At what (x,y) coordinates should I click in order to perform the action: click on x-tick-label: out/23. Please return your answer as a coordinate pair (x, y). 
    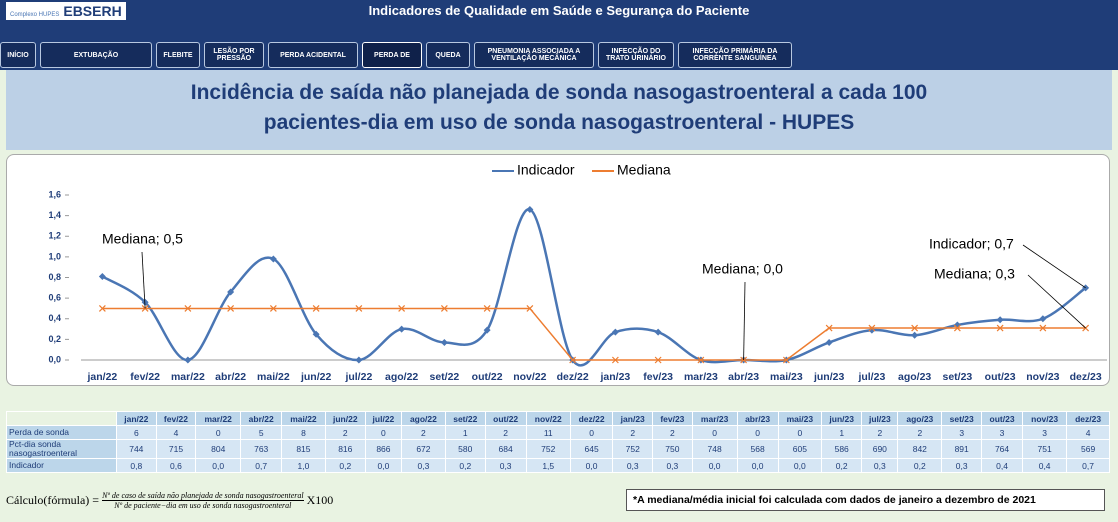
    Looking at the image, I should click on (1000, 377).